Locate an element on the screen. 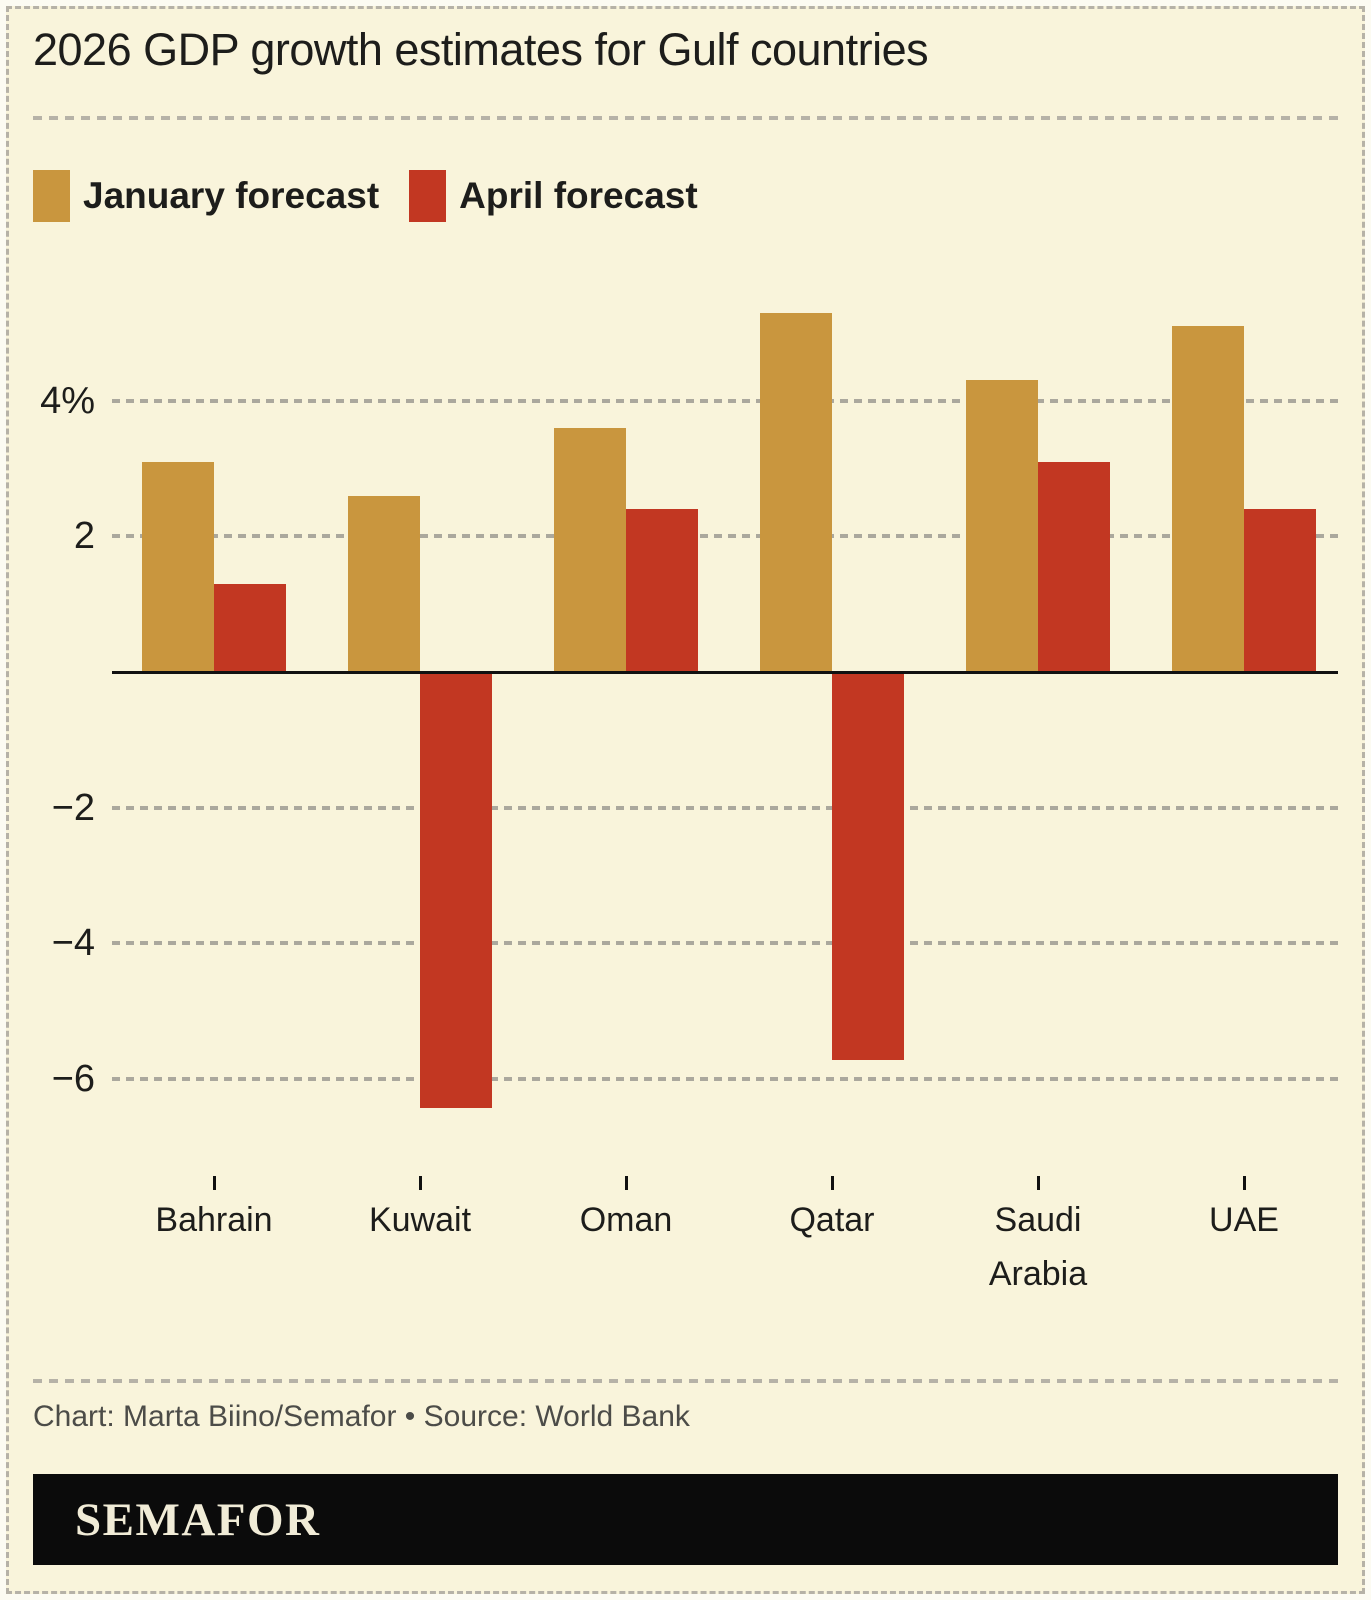 Image resolution: width=1371 pixels, height=1600 pixels. legend: January forecast April forecast is located at coordinates (365, 196).